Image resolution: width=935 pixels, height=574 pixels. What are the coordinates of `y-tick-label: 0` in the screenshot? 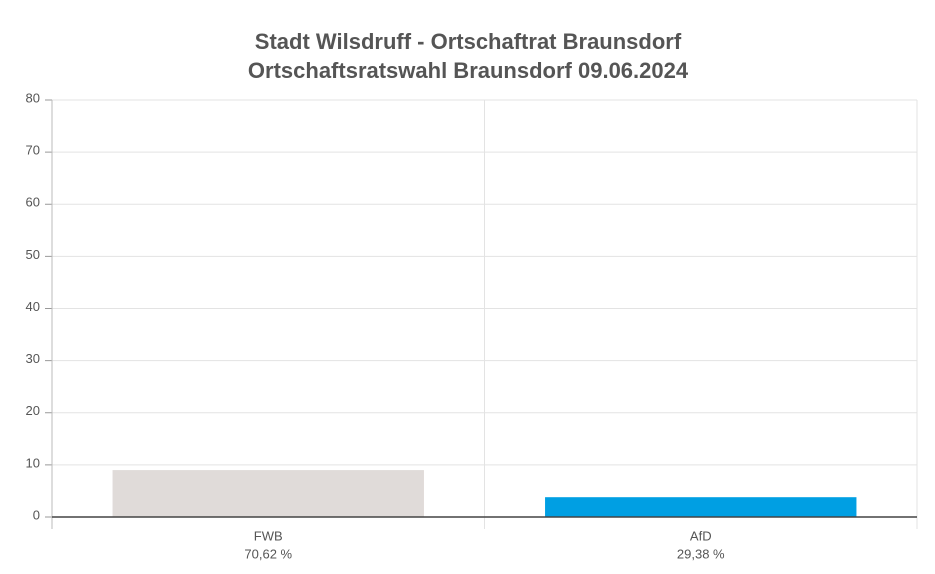 It's located at (36, 514).